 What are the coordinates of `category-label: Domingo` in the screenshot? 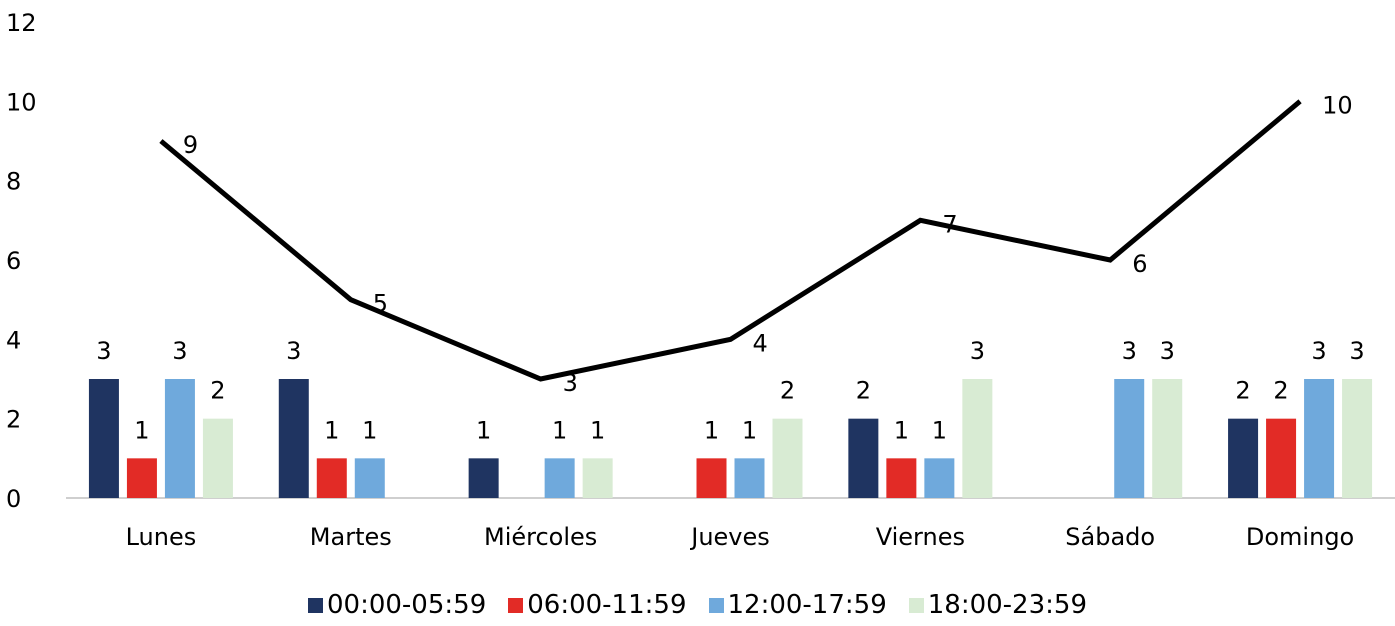 It's located at (1300, 537).